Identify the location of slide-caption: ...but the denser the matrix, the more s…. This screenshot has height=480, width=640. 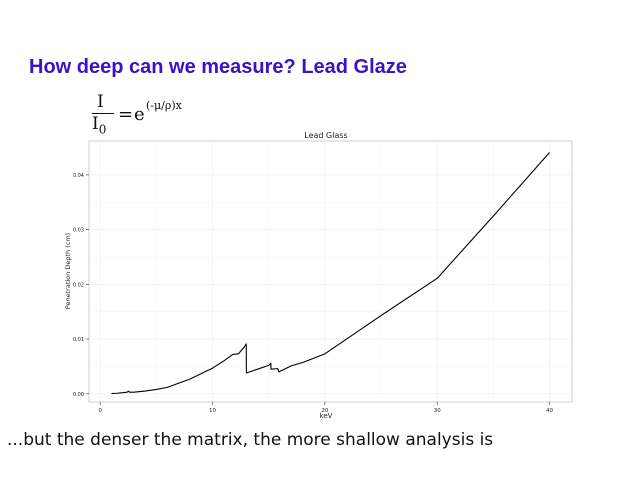
(250, 440).